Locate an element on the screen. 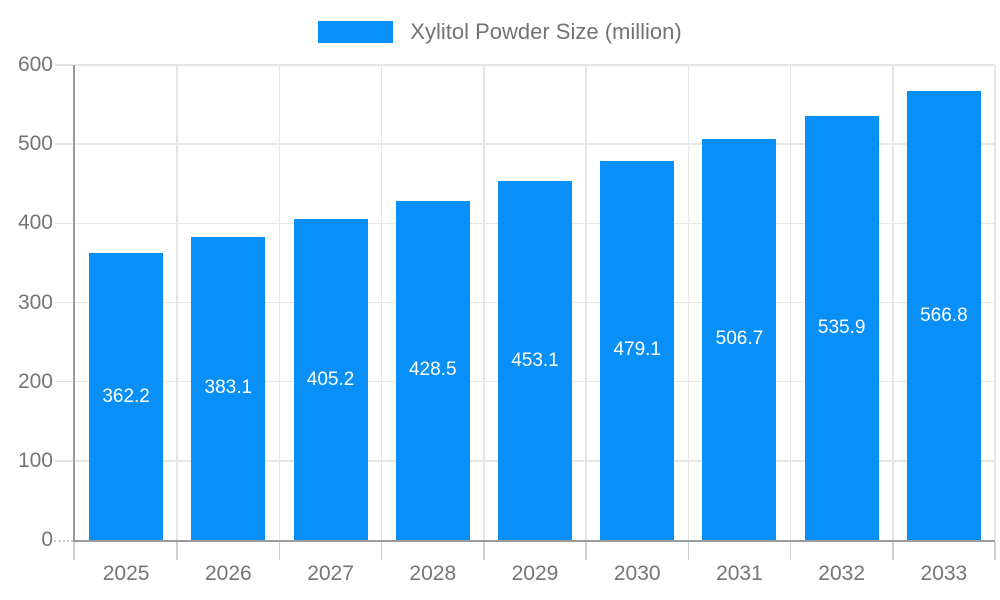  y-axis-label: 200 is located at coordinates (35, 381).